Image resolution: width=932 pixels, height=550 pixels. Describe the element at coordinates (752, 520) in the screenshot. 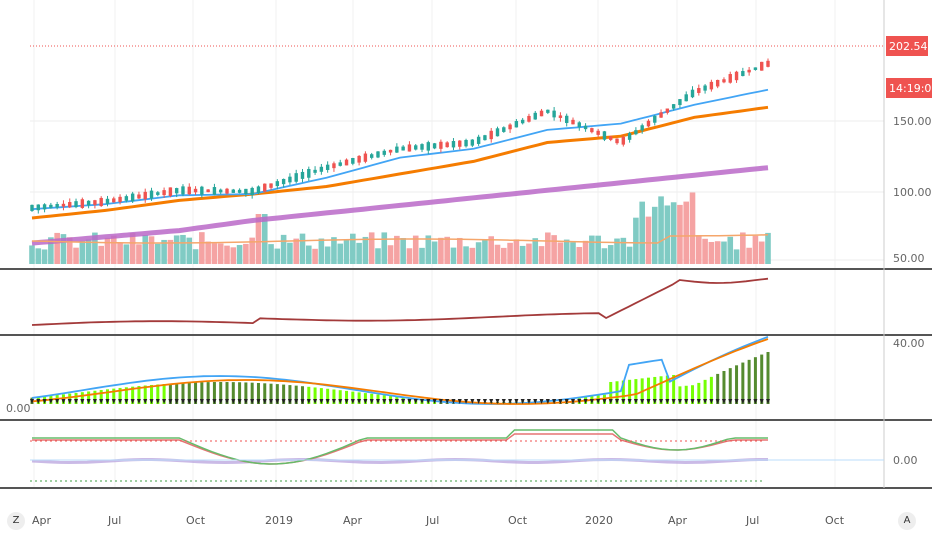

I see `time-label: Jul` at that location.